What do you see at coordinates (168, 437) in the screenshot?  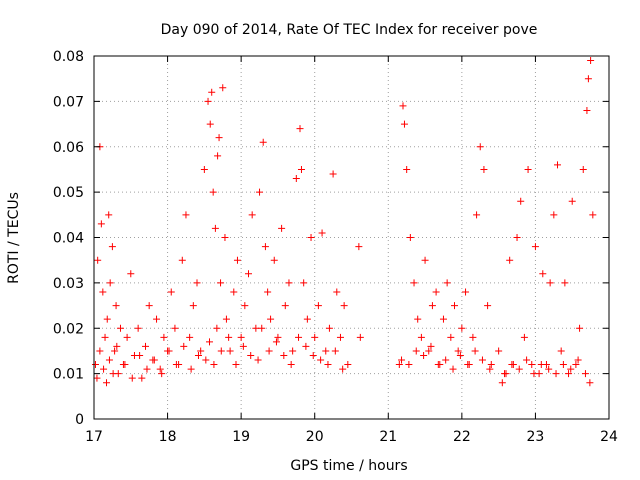 I see `x-tick-label: 18` at bounding box center [168, 437].